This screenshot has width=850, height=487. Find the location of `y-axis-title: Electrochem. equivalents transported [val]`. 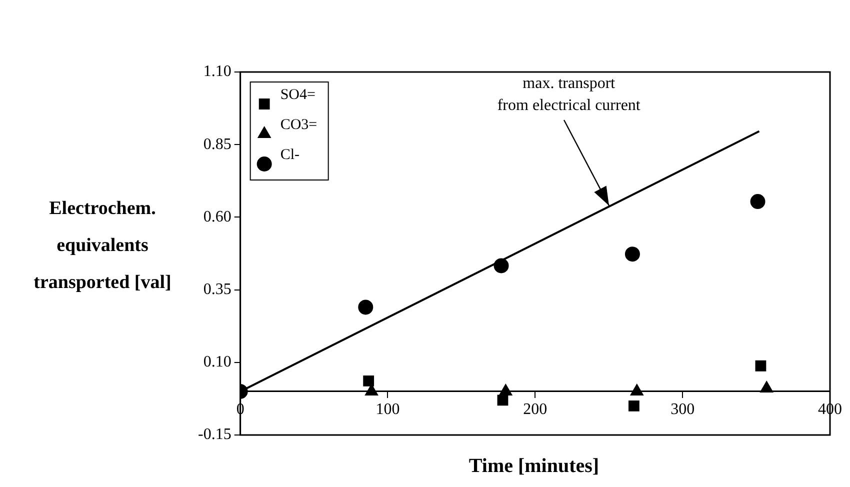

y-axis-title: Electrochem. equivalents transported [val] is located at coordinates (102, 246).